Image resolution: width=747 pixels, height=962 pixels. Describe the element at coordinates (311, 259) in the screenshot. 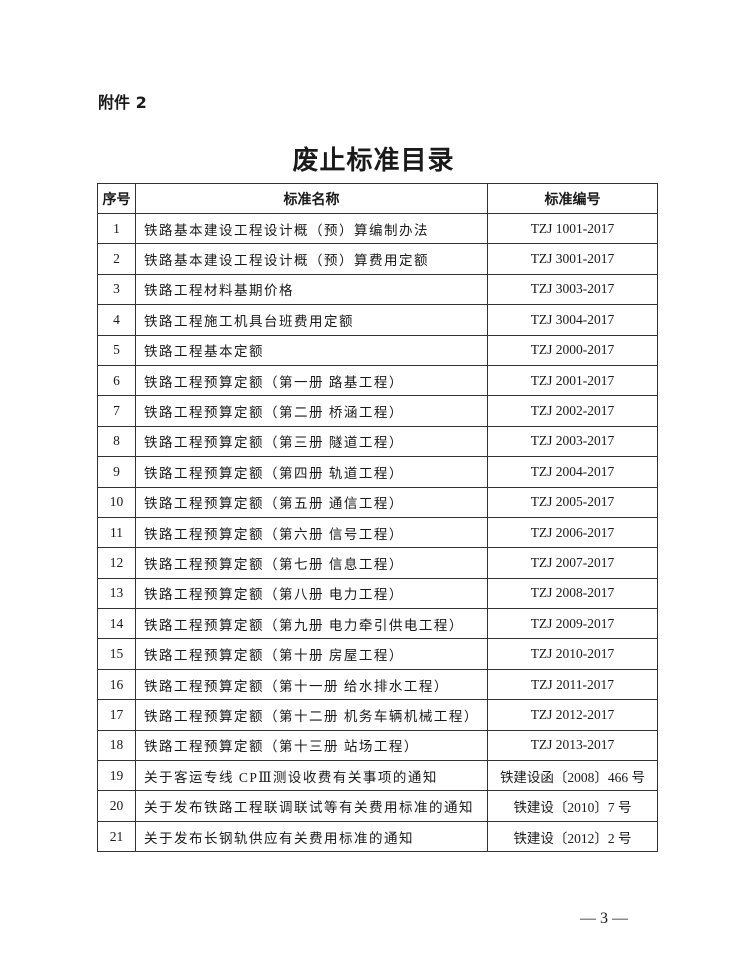

I see `standard-name: 铁路基本建设工程设计概（预）算费用定额` at that location.